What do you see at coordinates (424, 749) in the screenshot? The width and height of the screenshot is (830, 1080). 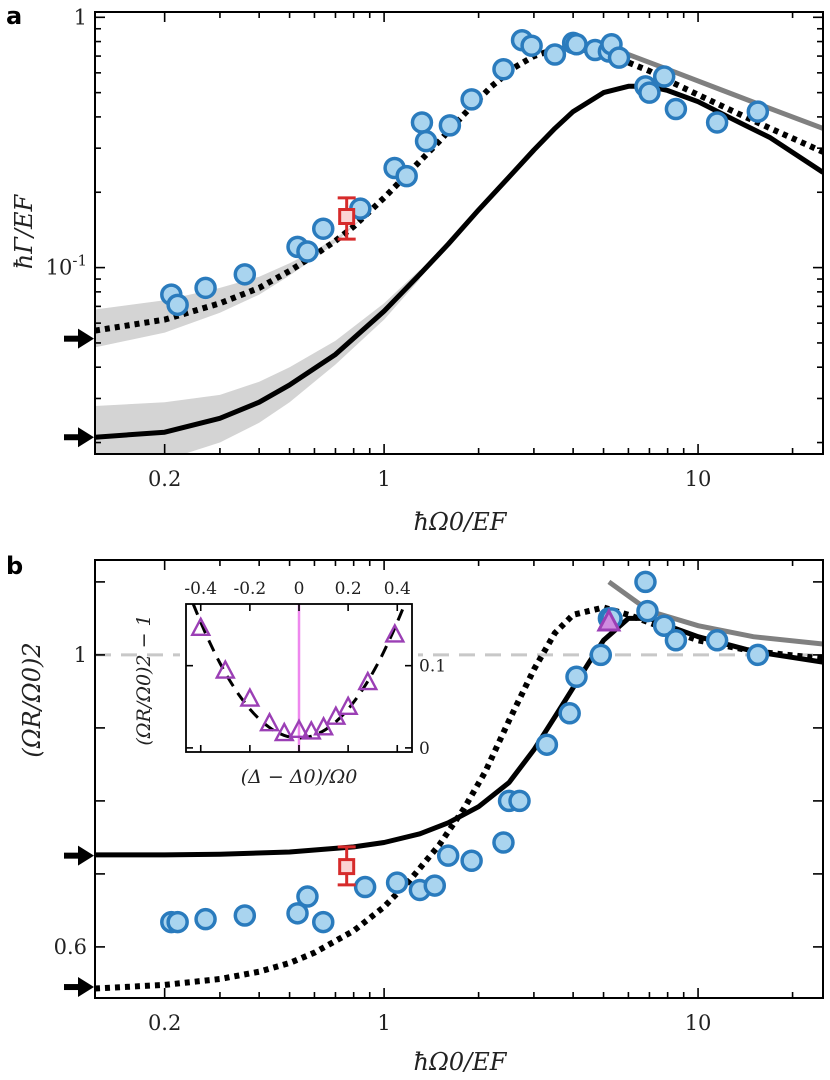 I see `inset-y-tick-label: 0` at bounding box center [424, 749].